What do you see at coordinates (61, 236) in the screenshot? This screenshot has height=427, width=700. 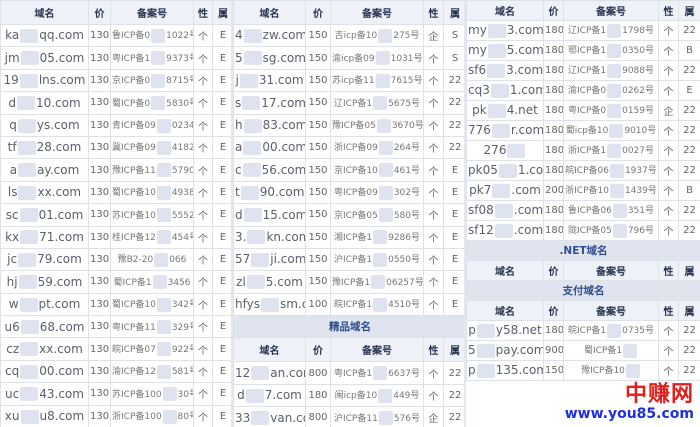 I see `domain-suffix: 71.com` at bounding box center [61, 236].